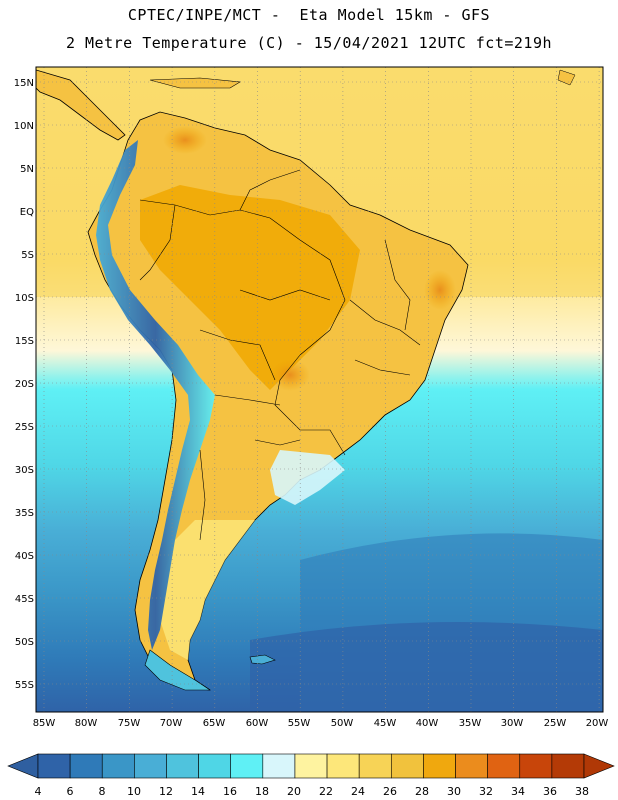 This screenshot has width=618, height=800. Describe the element at coordinates (518, 791) in the screenshot. I see `colorbar-label: 34` at that location.